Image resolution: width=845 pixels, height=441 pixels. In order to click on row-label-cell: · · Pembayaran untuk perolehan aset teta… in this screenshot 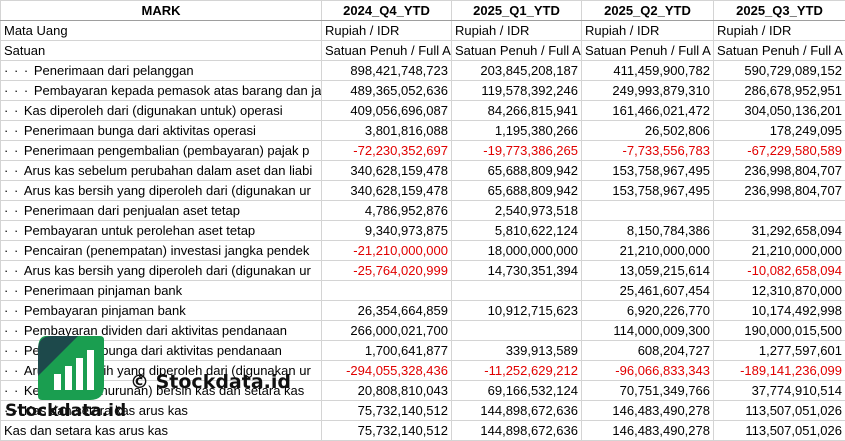, I will do `click(161, 230)`.